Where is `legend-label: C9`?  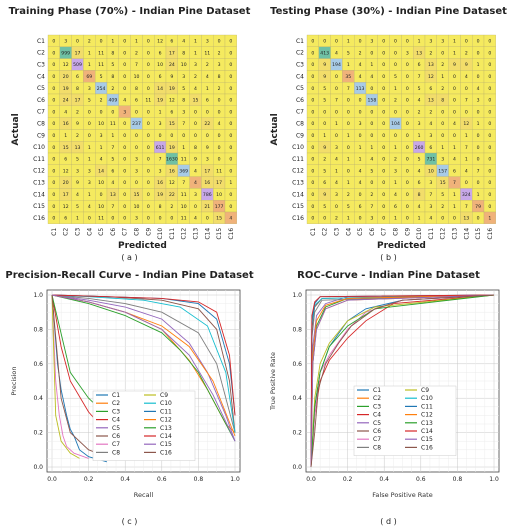 legend-label: C9 is located at coordinates (164, 395).